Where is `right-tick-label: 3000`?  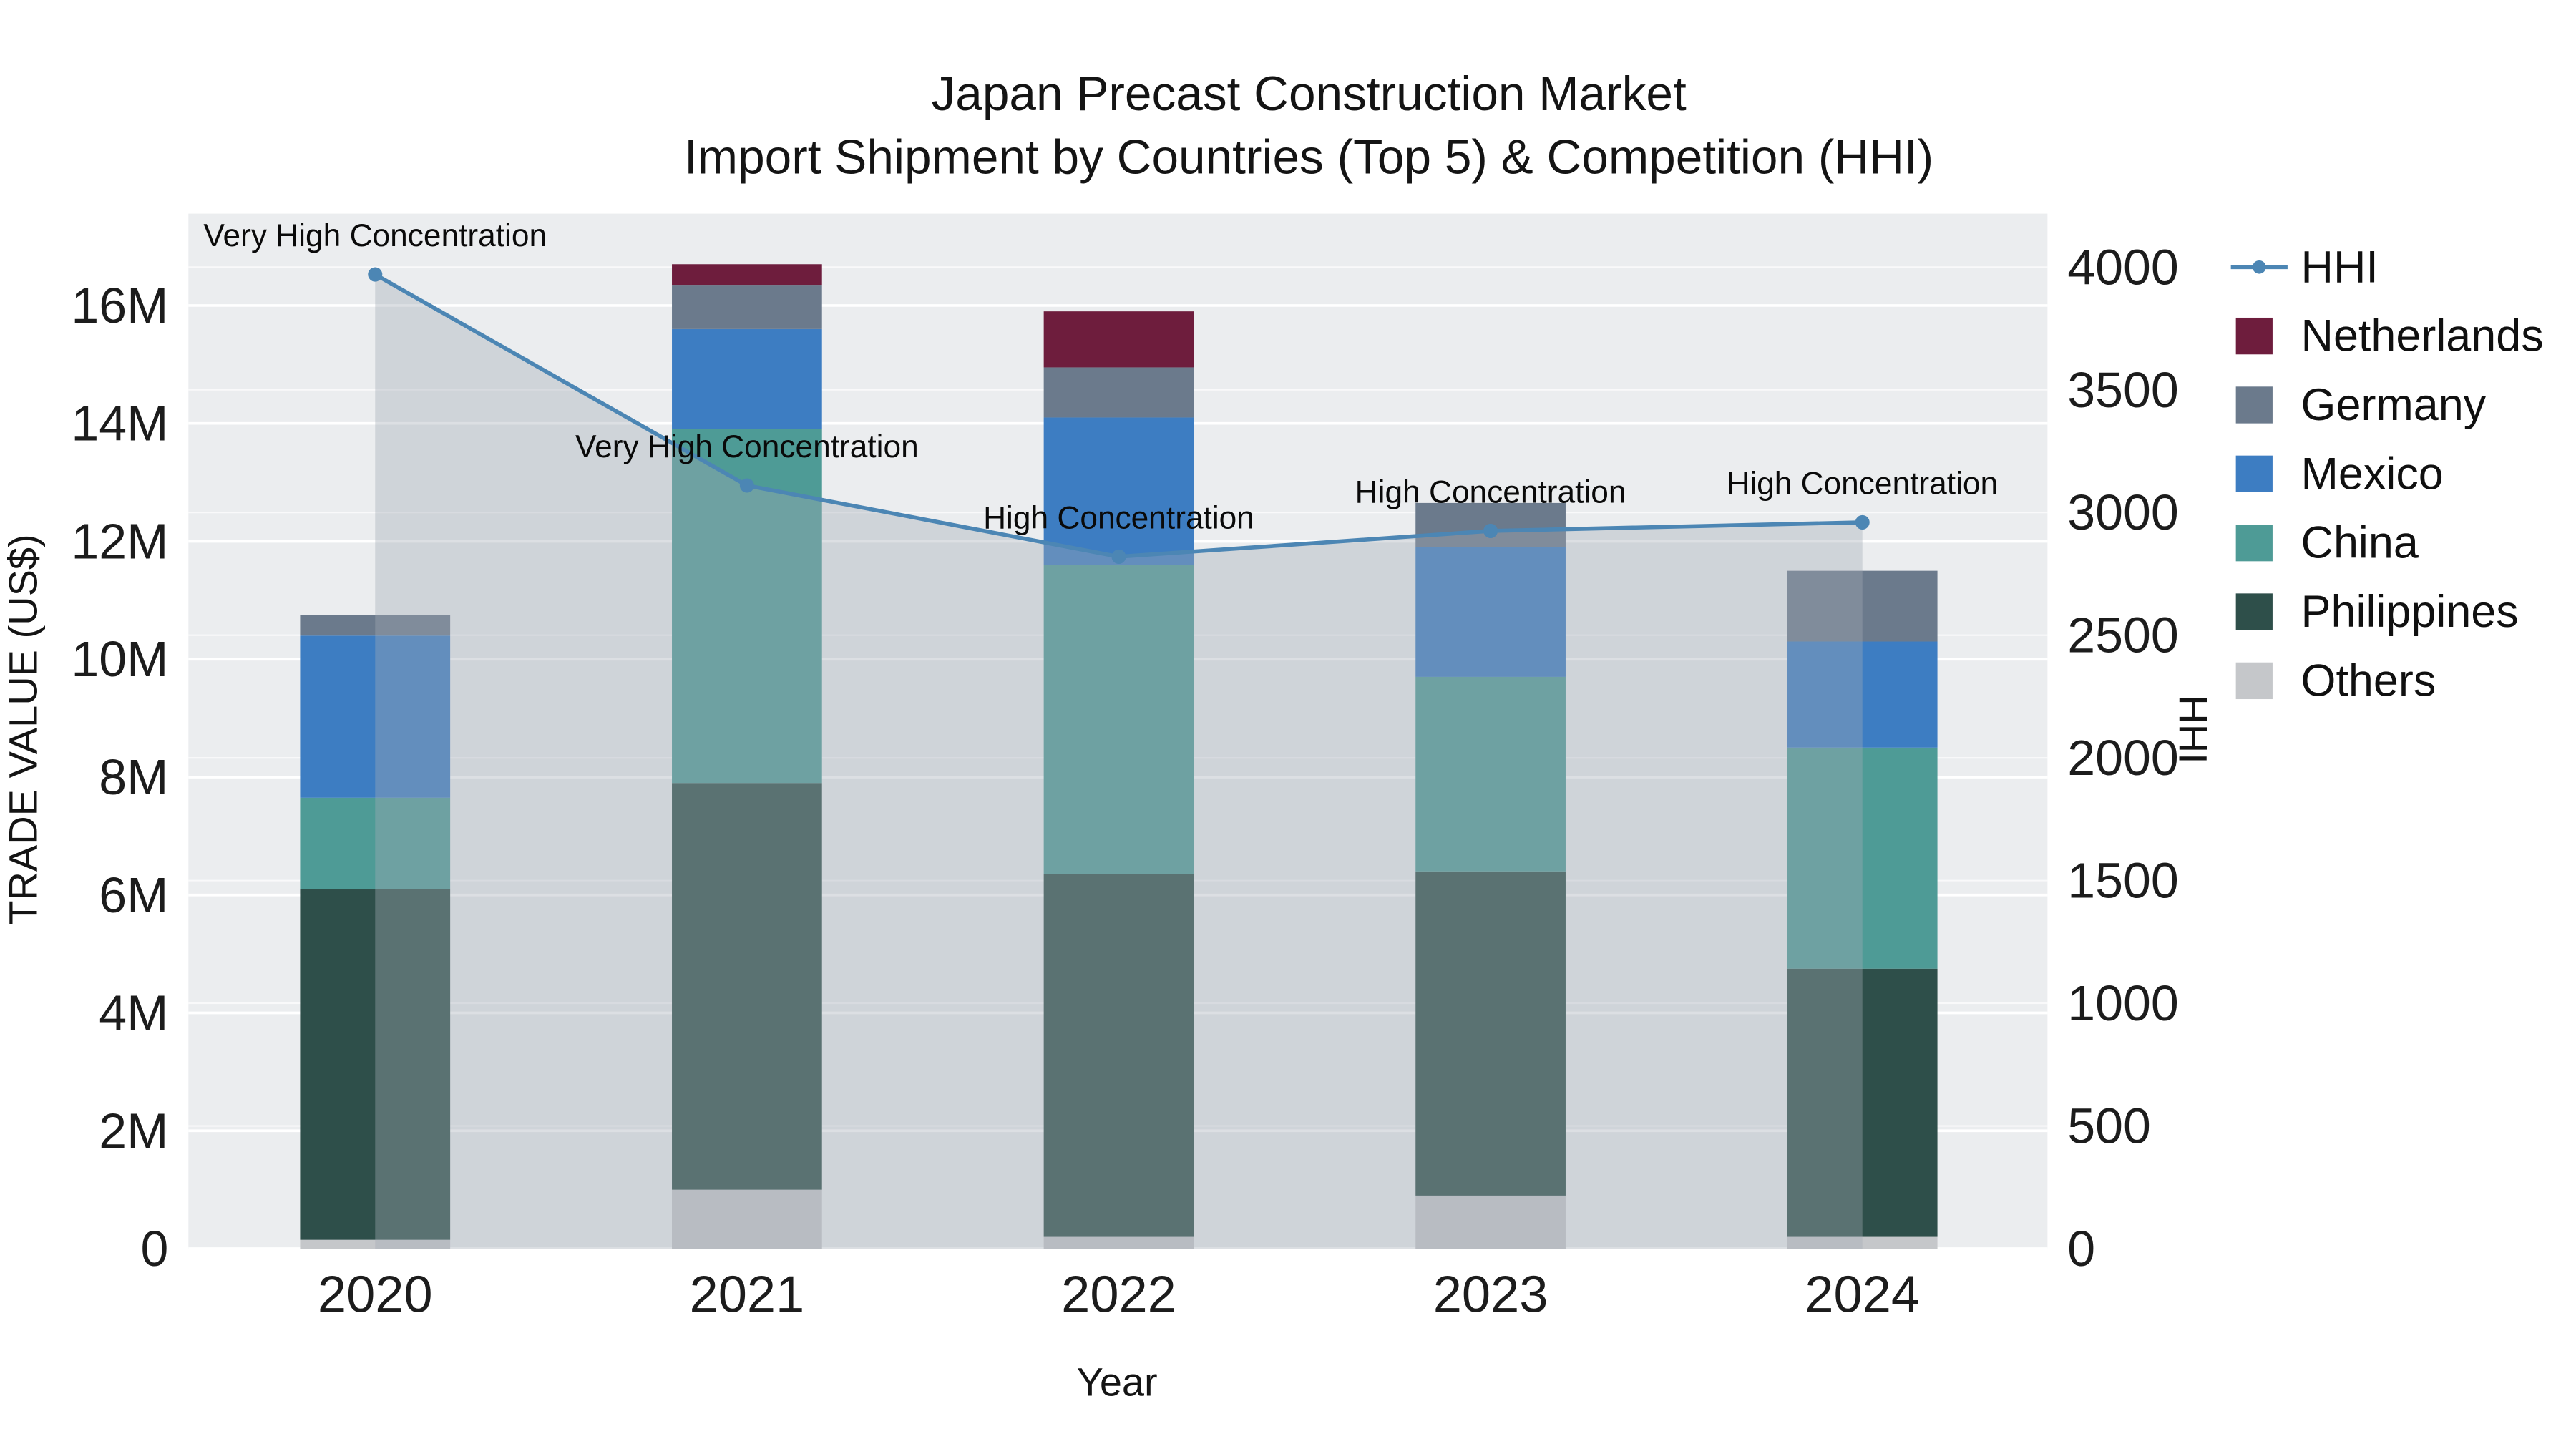 right-tick-label: 3000 is located at coordinates (2122, 512).